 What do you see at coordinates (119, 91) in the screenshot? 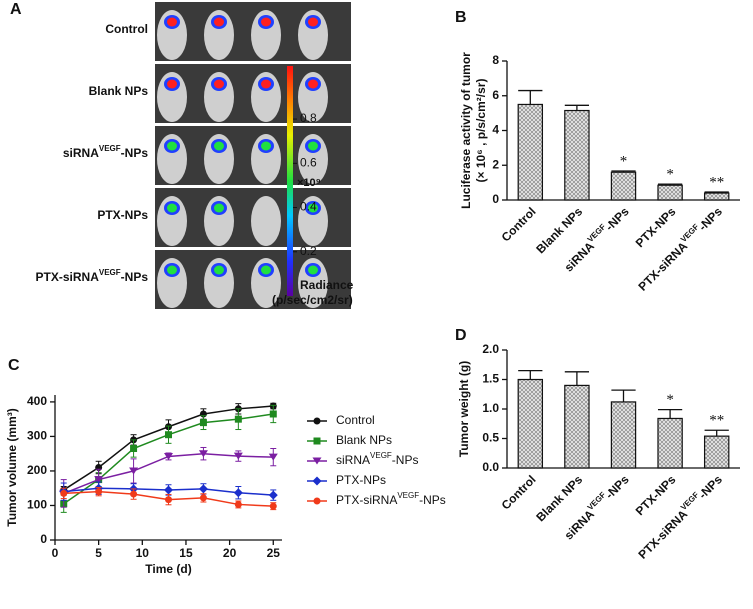
I see `row-label: Blank NPs` at bounding box center [119, 91].